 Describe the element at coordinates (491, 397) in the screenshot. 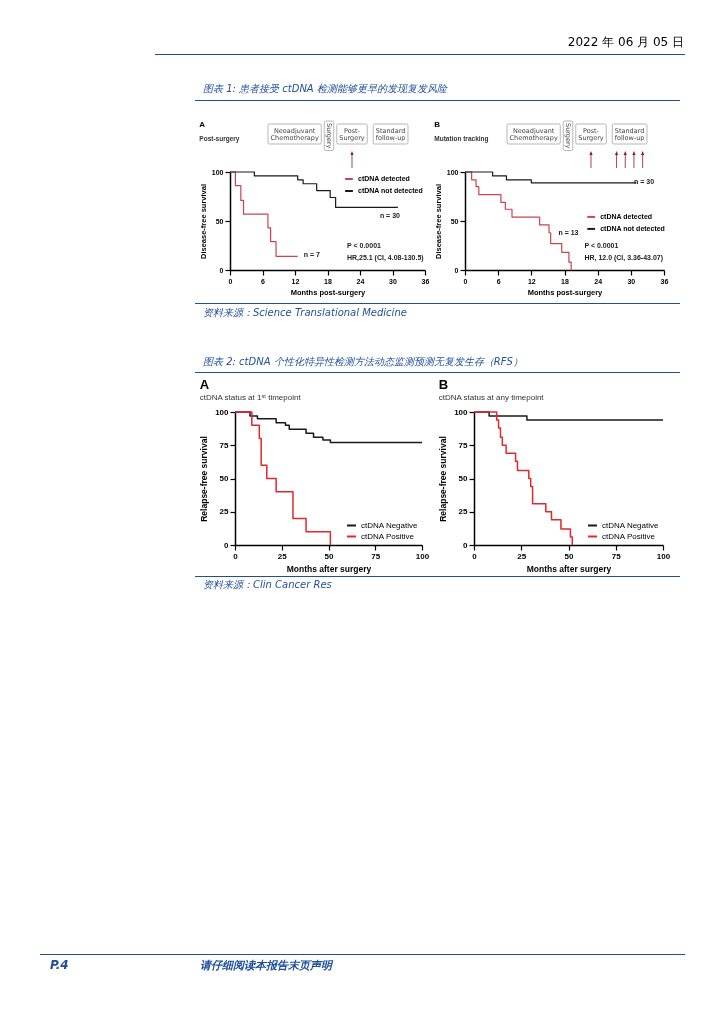

I see `chart-subtitle: ctDNA status at any timepoint` at that location.